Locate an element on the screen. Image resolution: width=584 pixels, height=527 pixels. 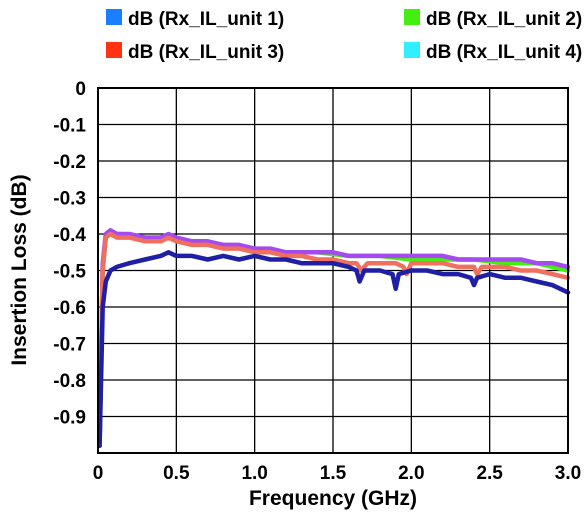
x-tick-label: 1.0 is located at coordinates (254, 473).